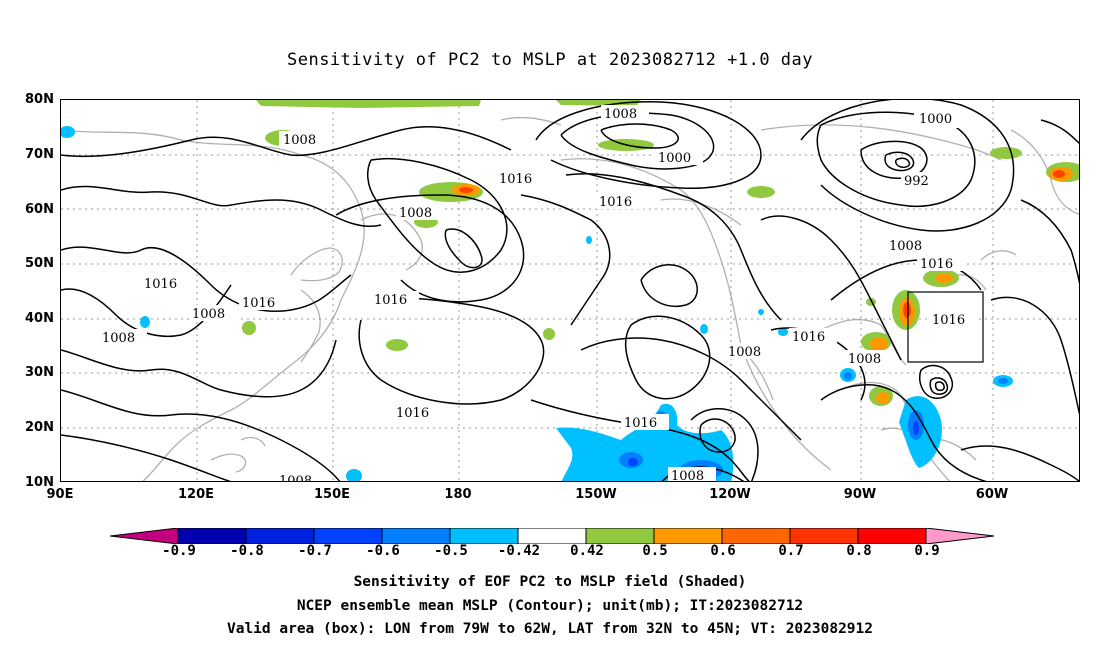 This screenshot has width=1100, height=650. What do you see at coordinates (859, 551) in the screenshot?
I see `colorbar-label: 0.8` at bounding box center [859, 551].